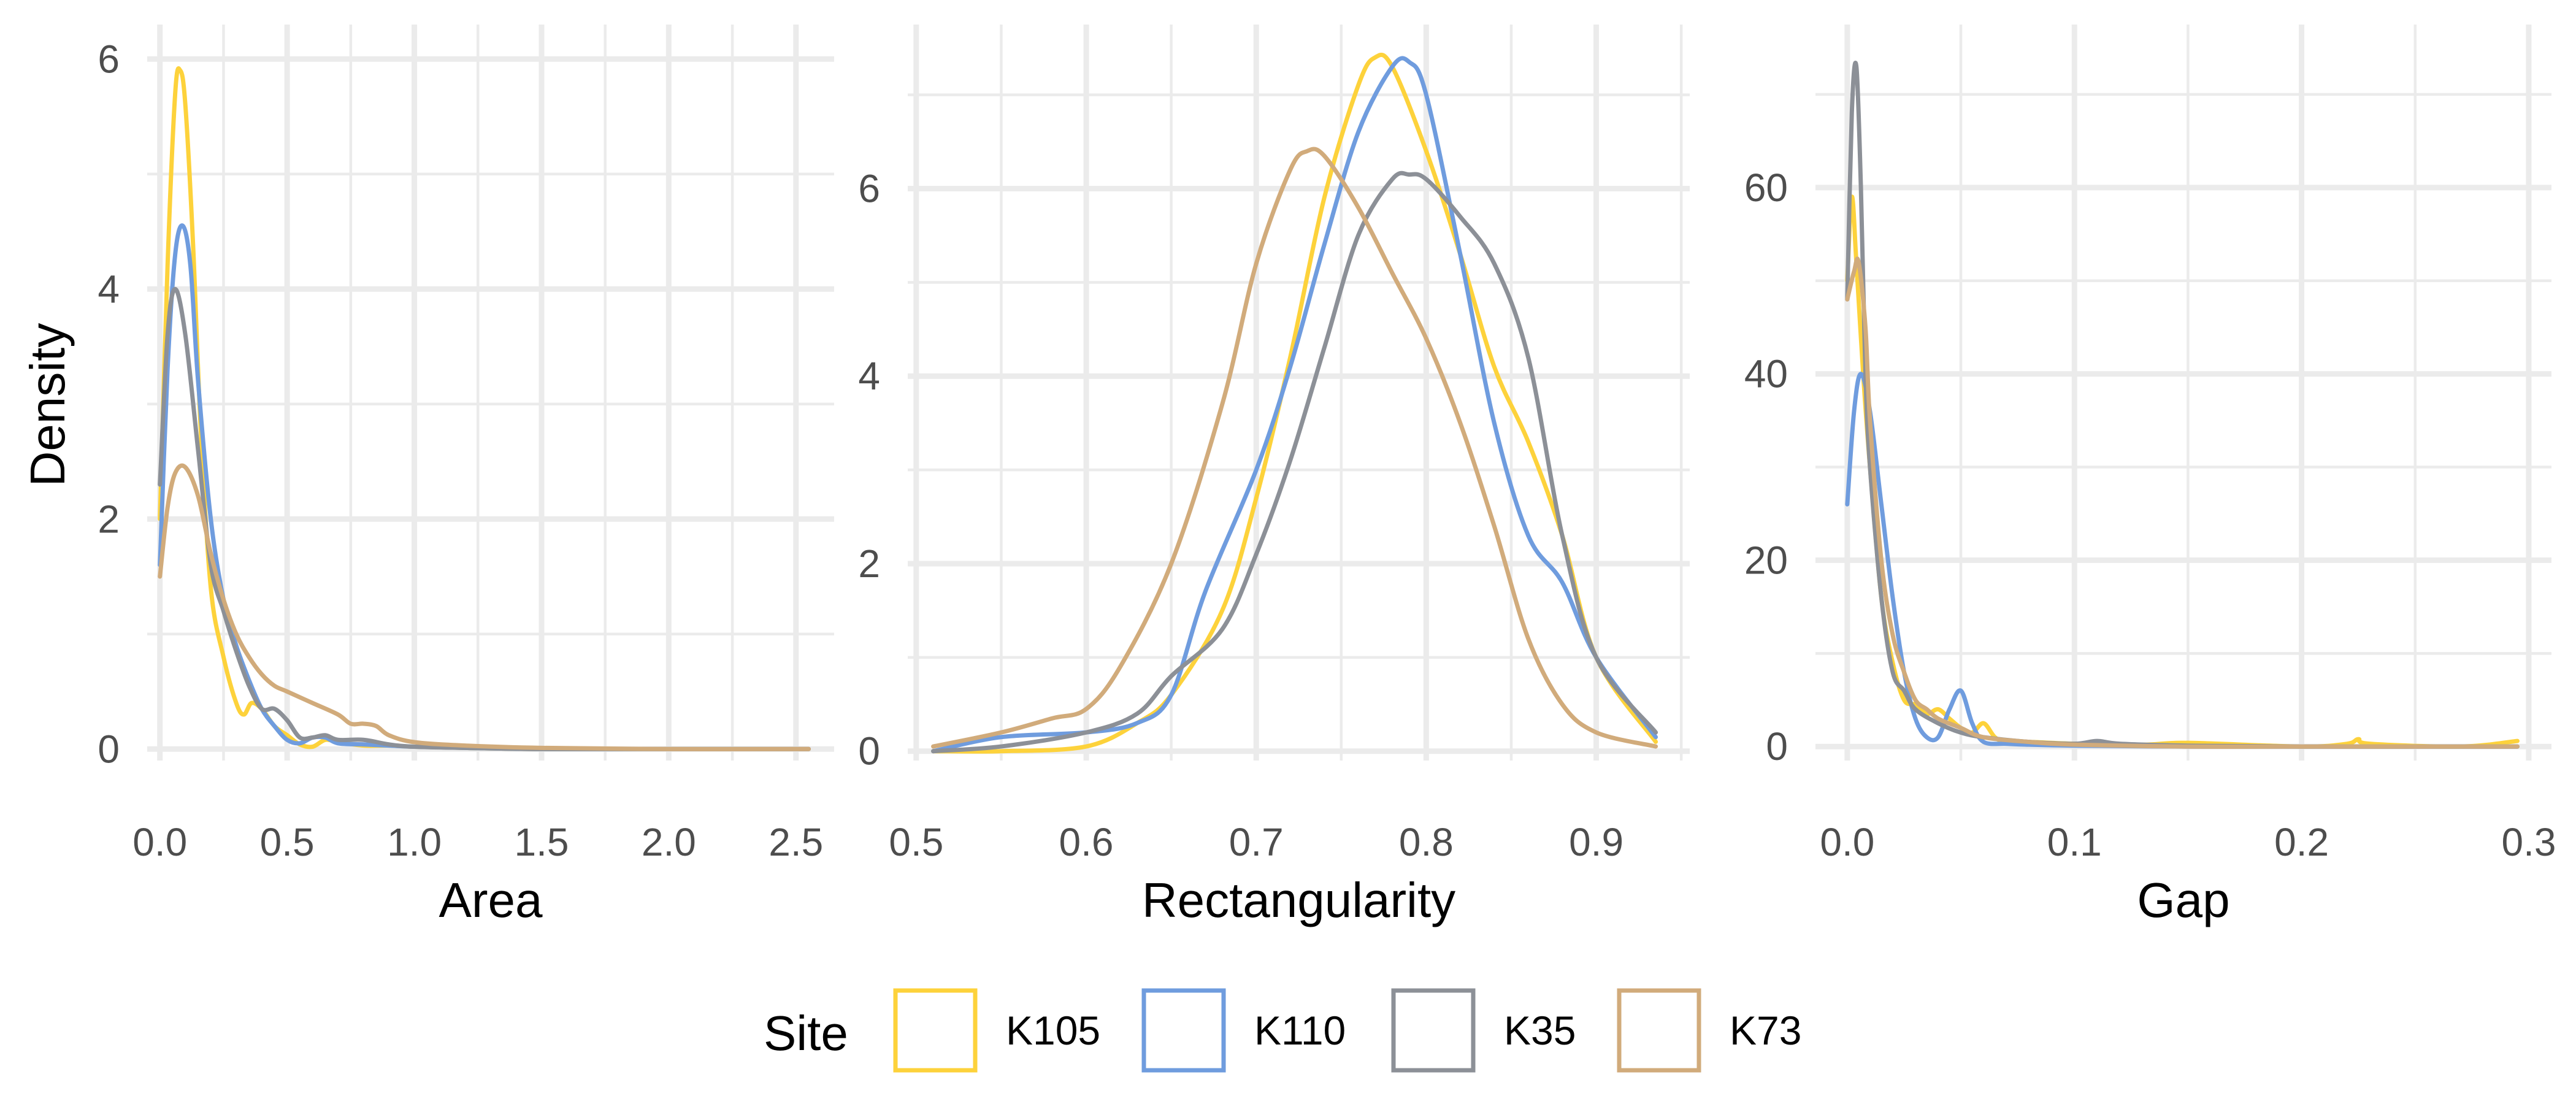  What do you see at coordinates (491, 900) in the screenshot?
I see `x-axis-title: Area` at bounding box center [491, 900].